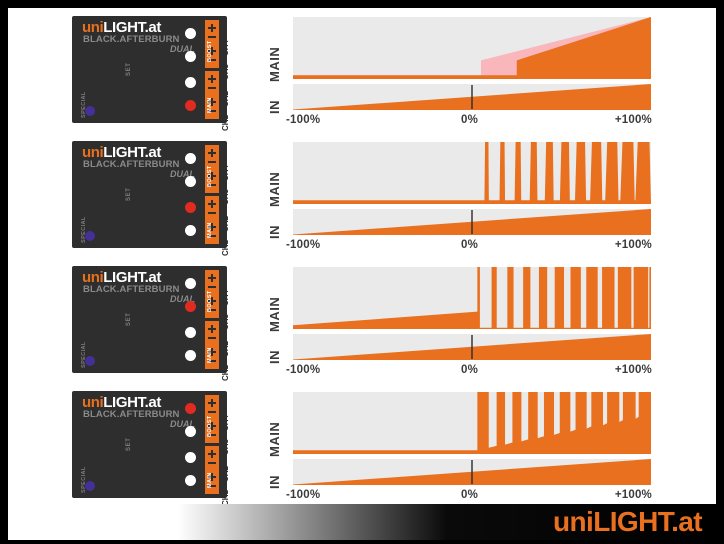 The height and width of the screenshot is (544, 724). Describe the element at coordinates (4, 272) in the screenshot. I see `frame-left-border` at that location.